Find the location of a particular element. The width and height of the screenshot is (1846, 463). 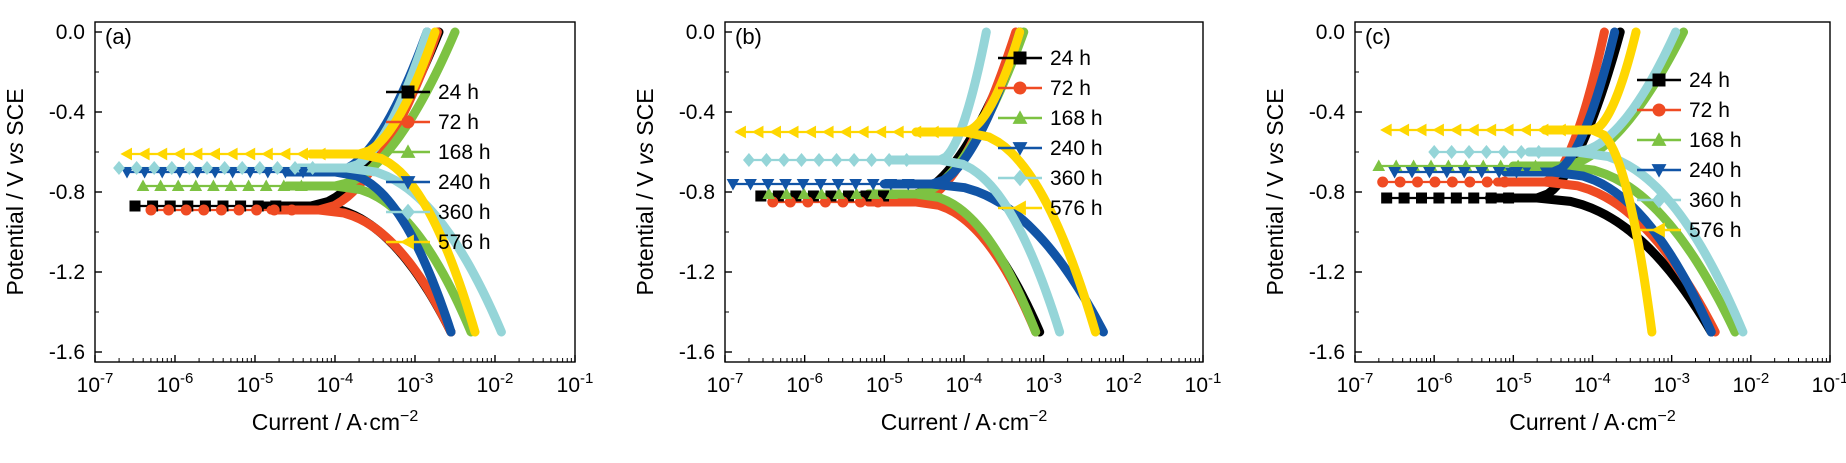

legend: 24 h 72 h 168 h 240 h 360 h 576 h is located at coordinates (1689, 155).